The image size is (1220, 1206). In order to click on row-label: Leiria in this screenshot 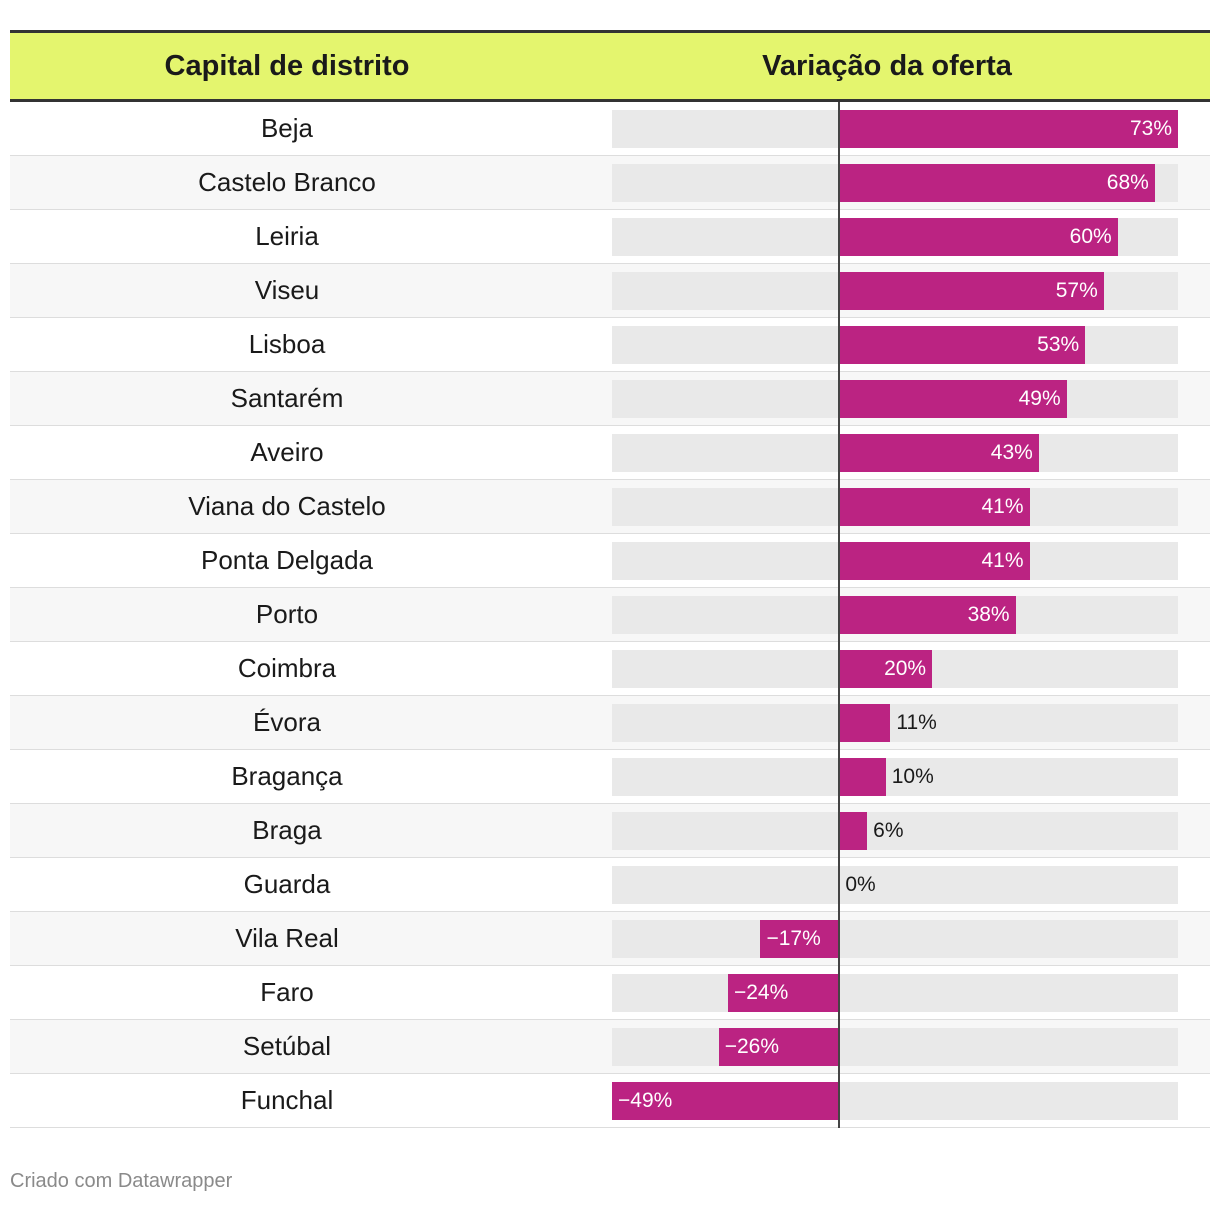, I will do `click(287, 236)`.